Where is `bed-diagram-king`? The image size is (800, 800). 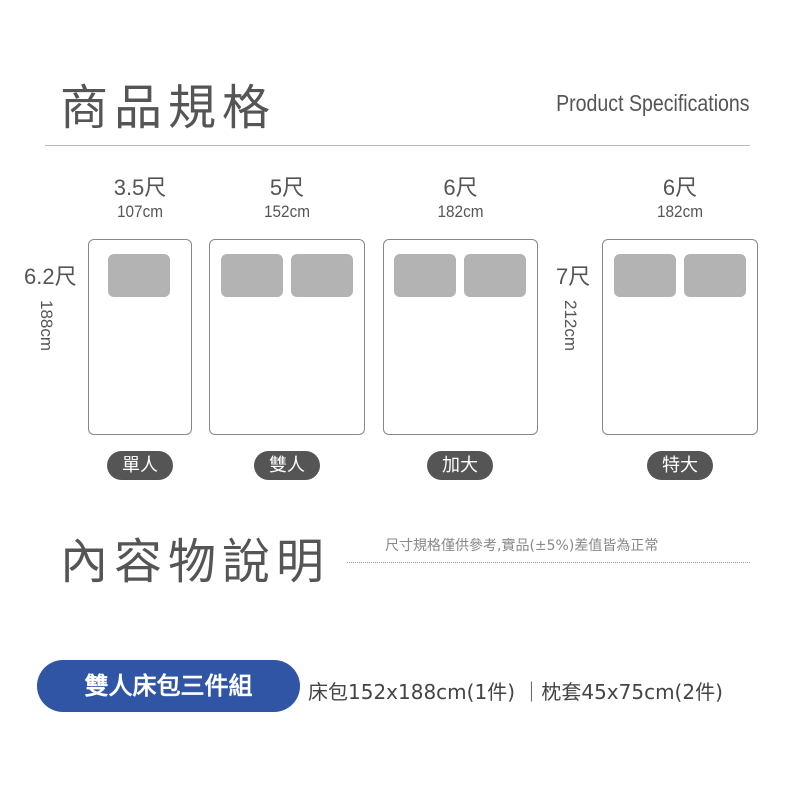
bed-diagram-king is located at coordinates (680, 337).